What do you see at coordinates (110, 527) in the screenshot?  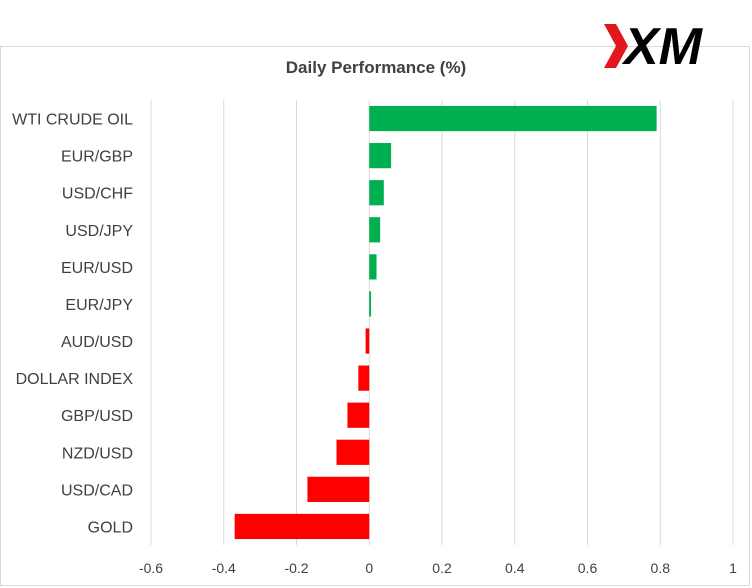 I see `category-label: GOLD` at bounding box center [110, 527].